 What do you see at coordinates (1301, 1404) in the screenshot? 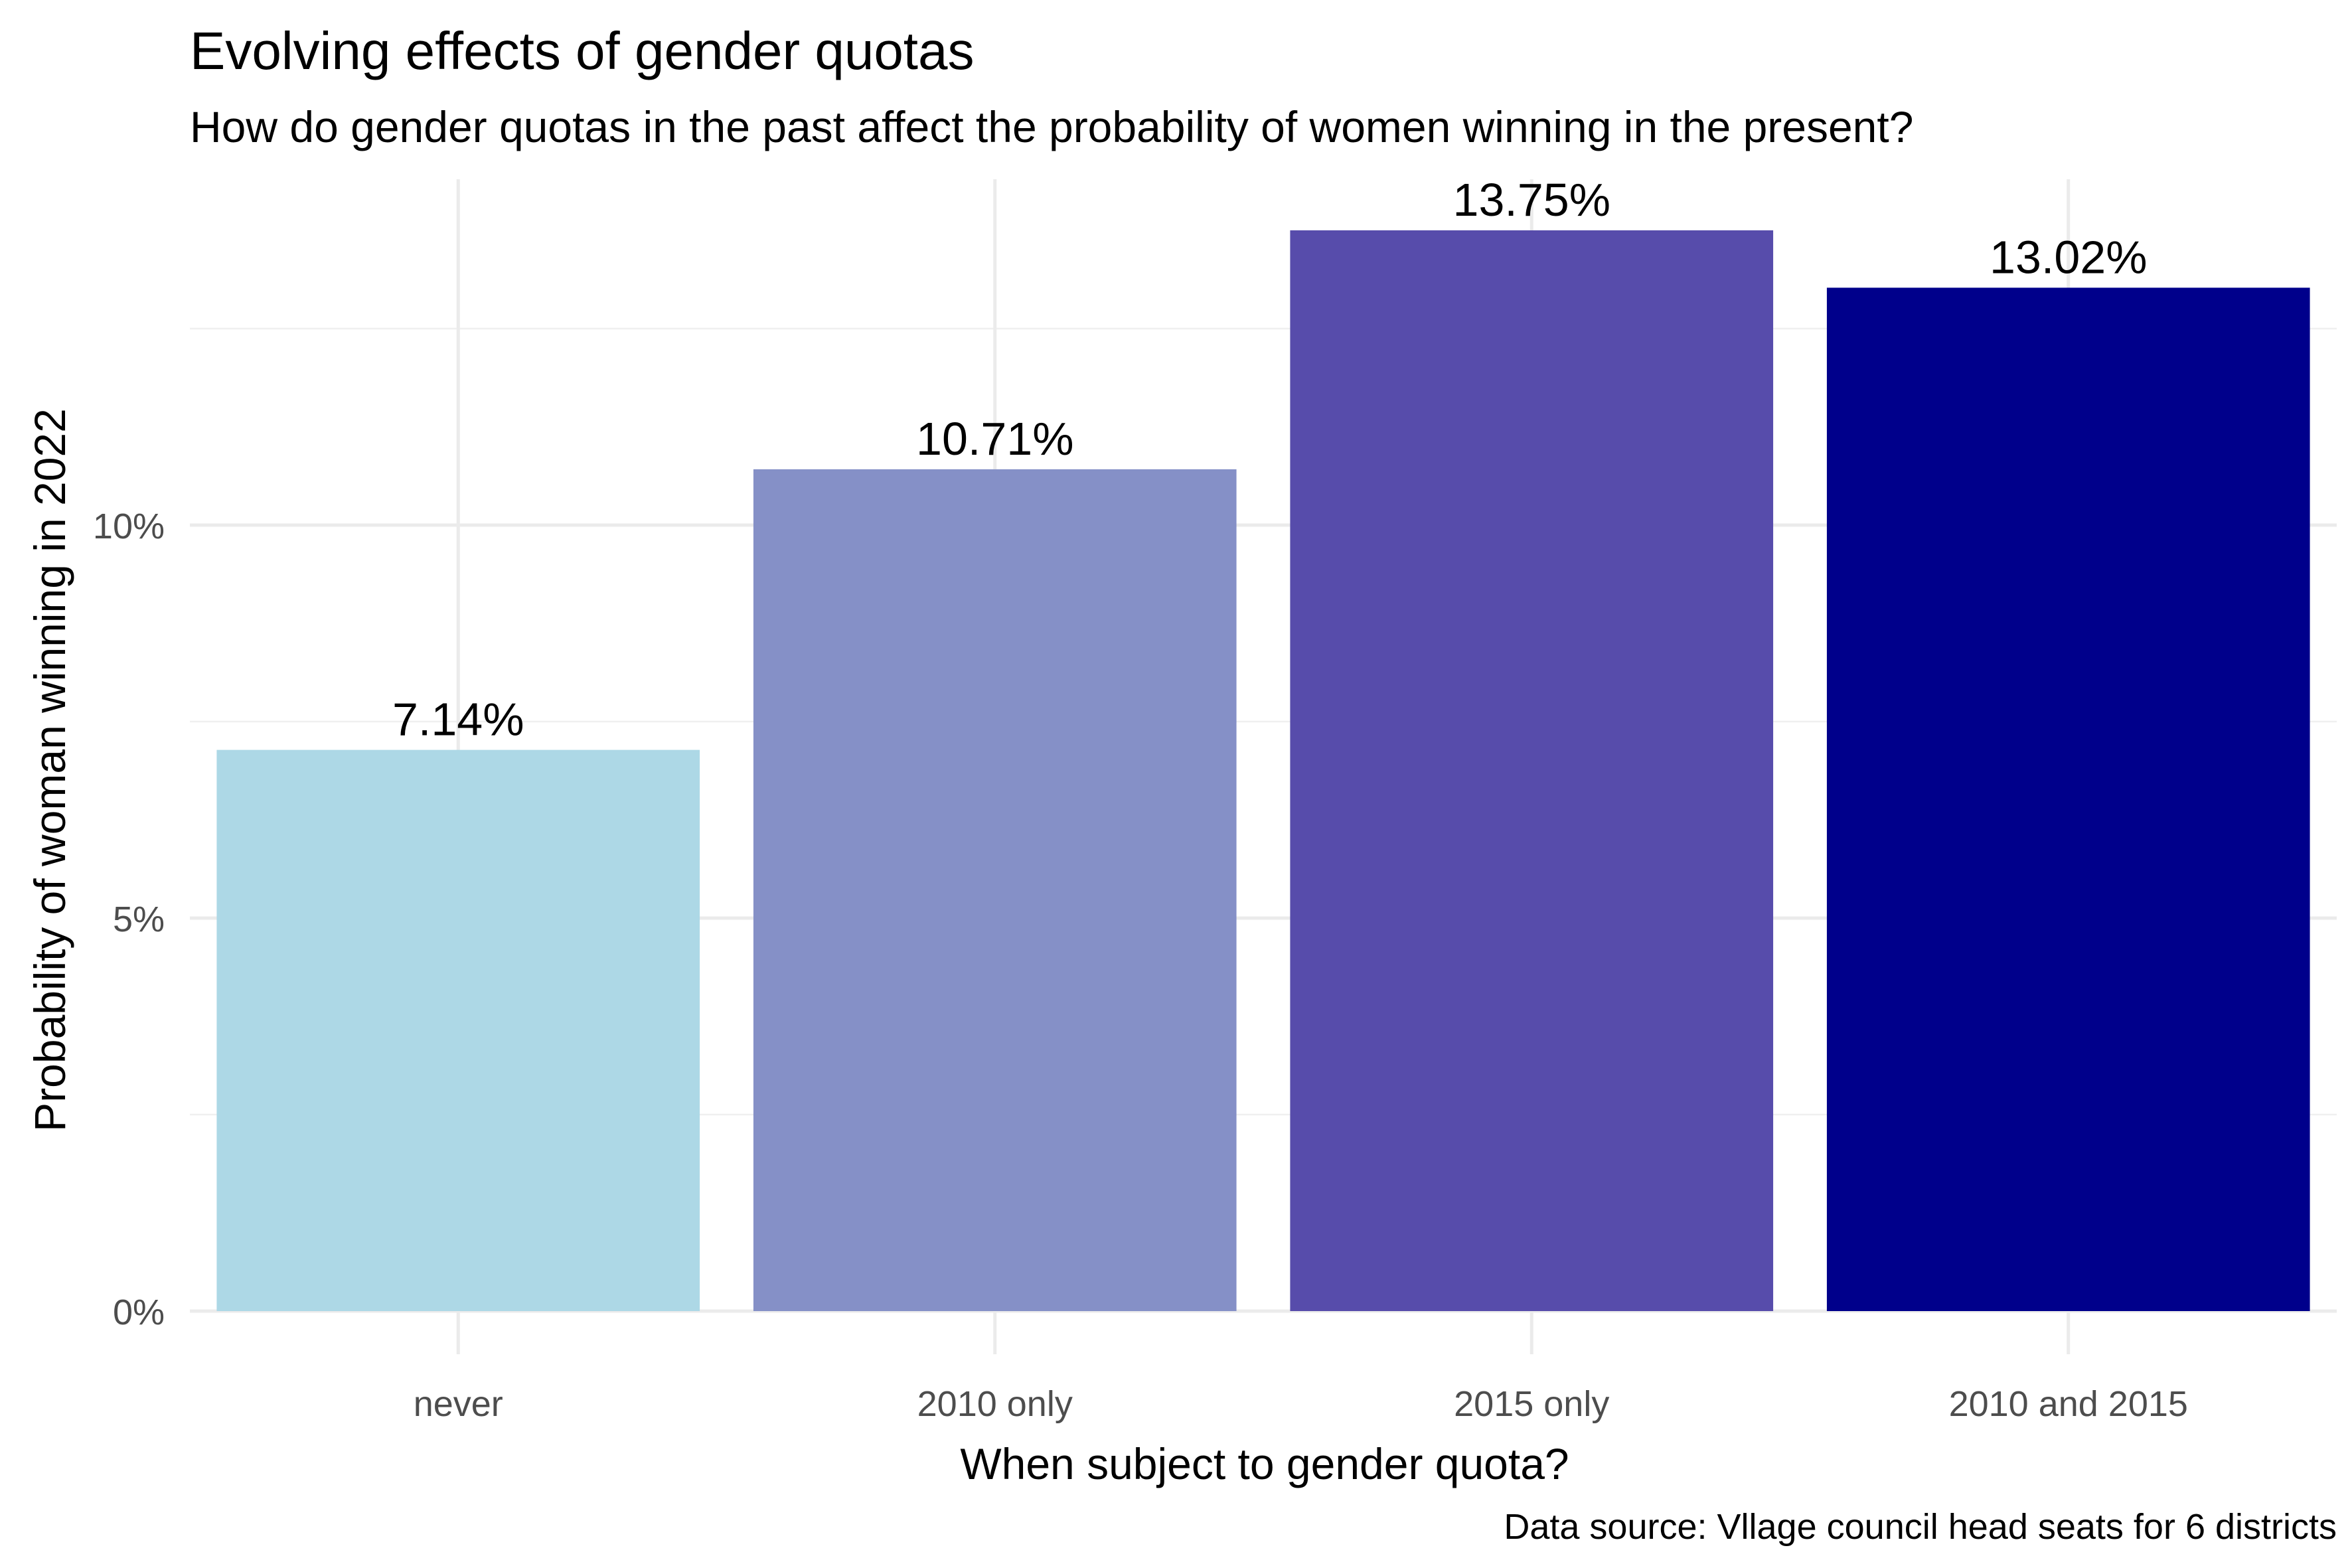
I see `x-axis-ticks: never 2010 only 2015 only 2010 and 2015` at bounding box center [1301, 1404].